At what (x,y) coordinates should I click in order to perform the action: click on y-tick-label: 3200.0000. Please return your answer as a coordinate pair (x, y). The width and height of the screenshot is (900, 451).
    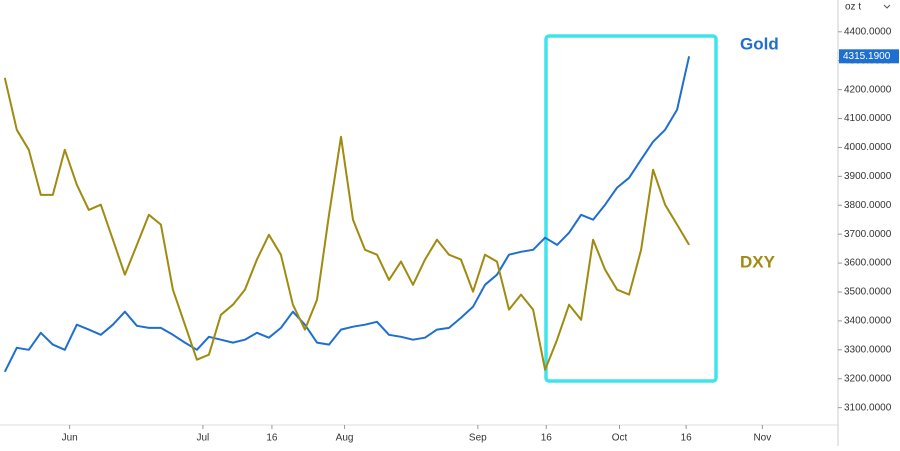
    Looking at the image, I should click on (868, 378).